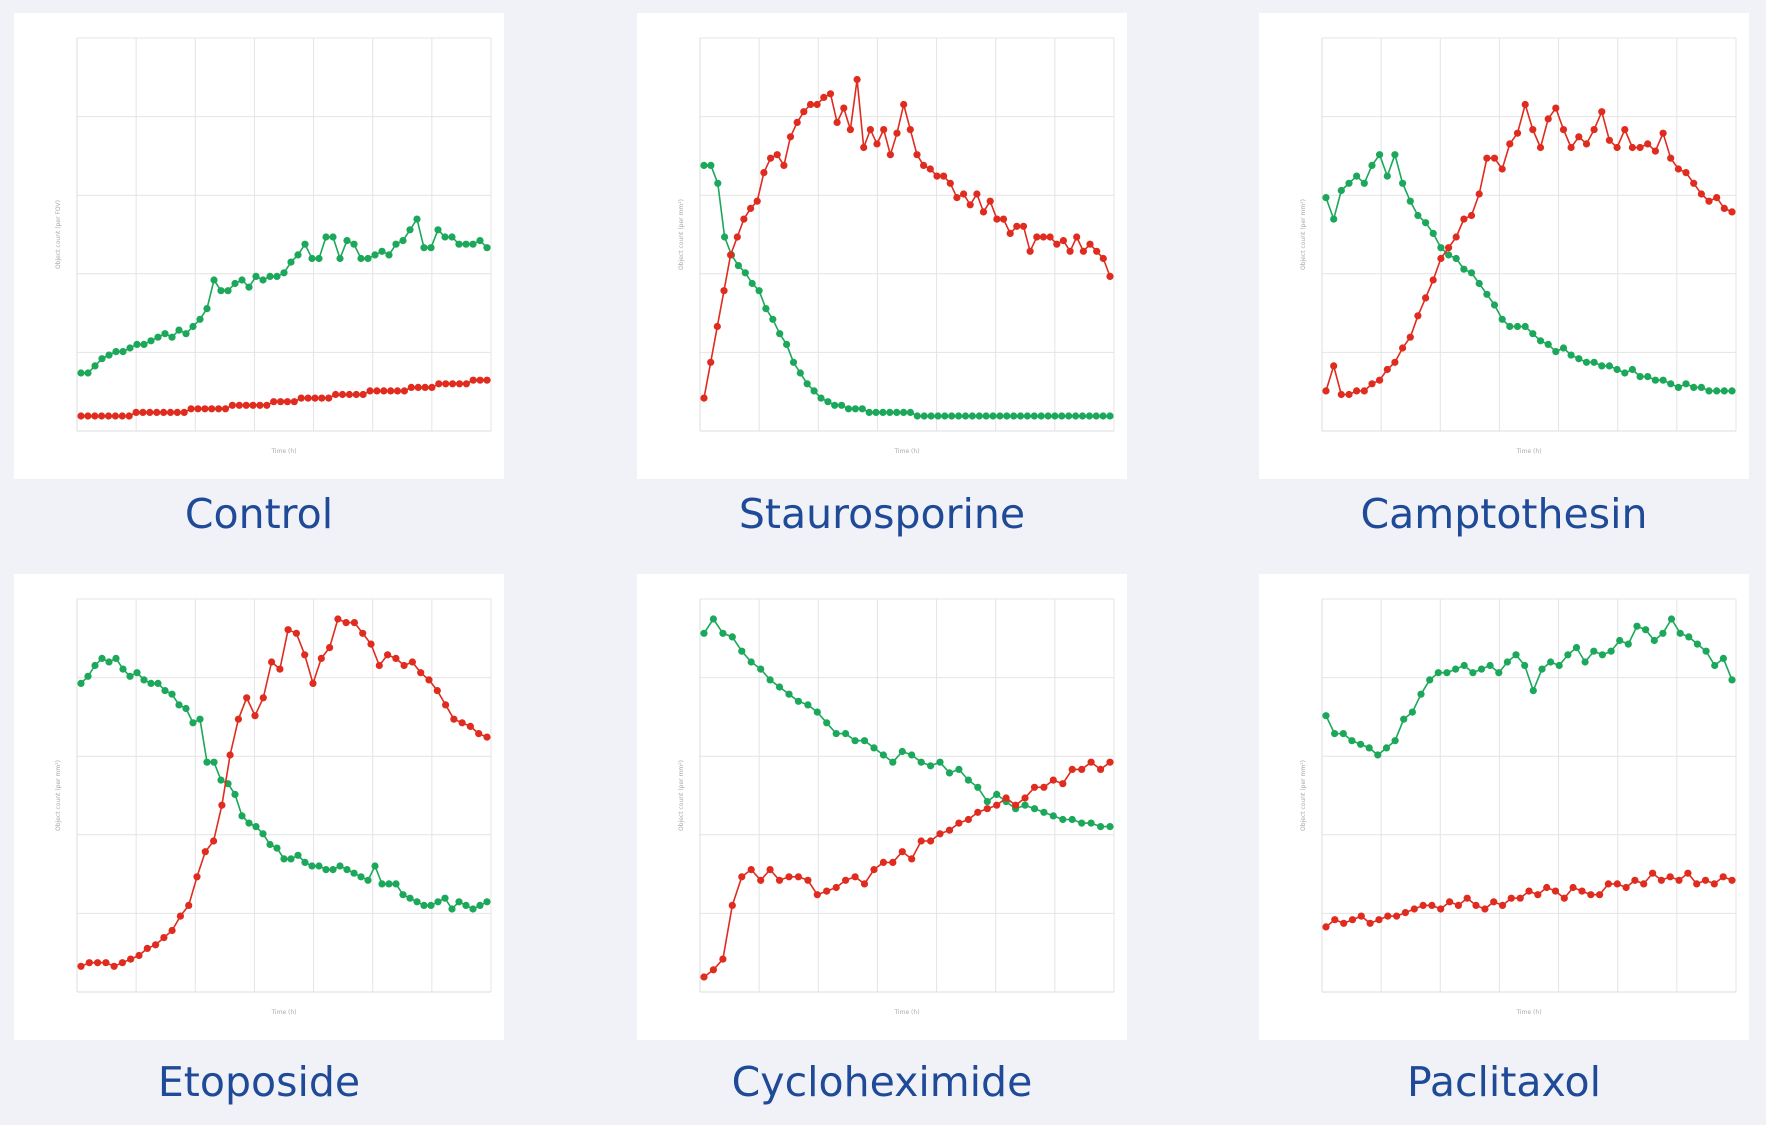 This screenshot has width=1766, height=1125. I want to click on chart-etoposide: Time (h) Object count (per mm²), so click(273, 807).